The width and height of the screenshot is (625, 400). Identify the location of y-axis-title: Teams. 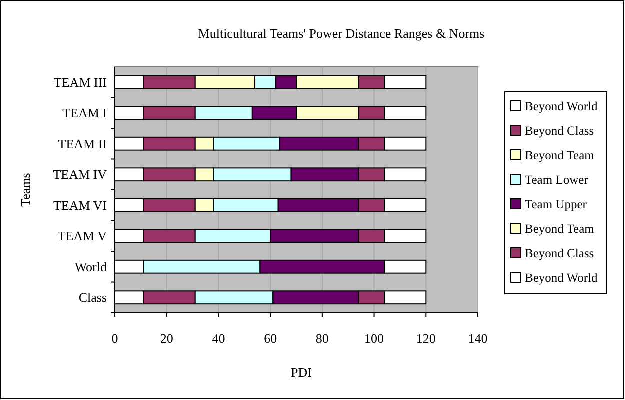
(25, 190).